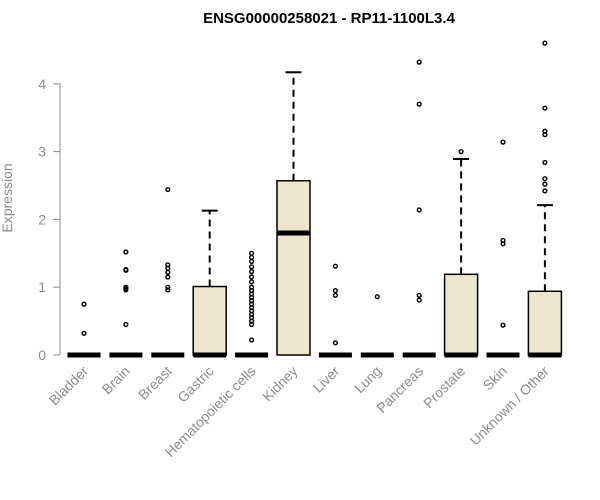 The image size is (600, 500). What do you see at coordinates (116, 380) in the screenshot?
I see `x-tick-label: Brain` at bounding box center [116, 380].